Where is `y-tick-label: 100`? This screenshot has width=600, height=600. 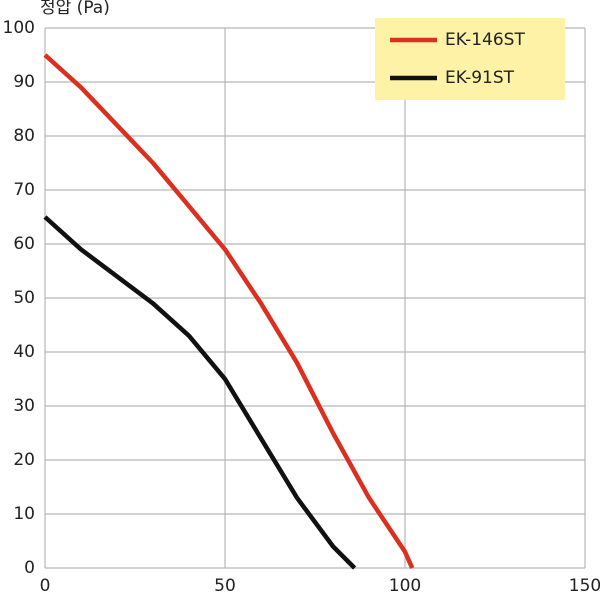
y-tick-label: 100 is located at coordinates (19, 28).